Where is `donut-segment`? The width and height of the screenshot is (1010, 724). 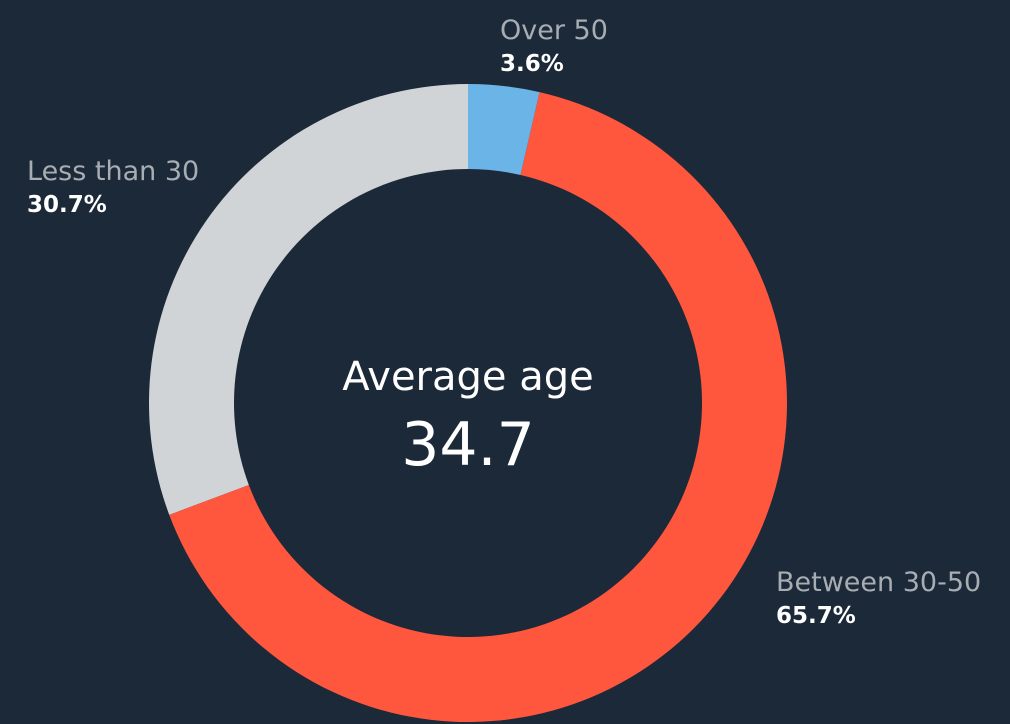
donut-segment is located at coordinates (504, 129).